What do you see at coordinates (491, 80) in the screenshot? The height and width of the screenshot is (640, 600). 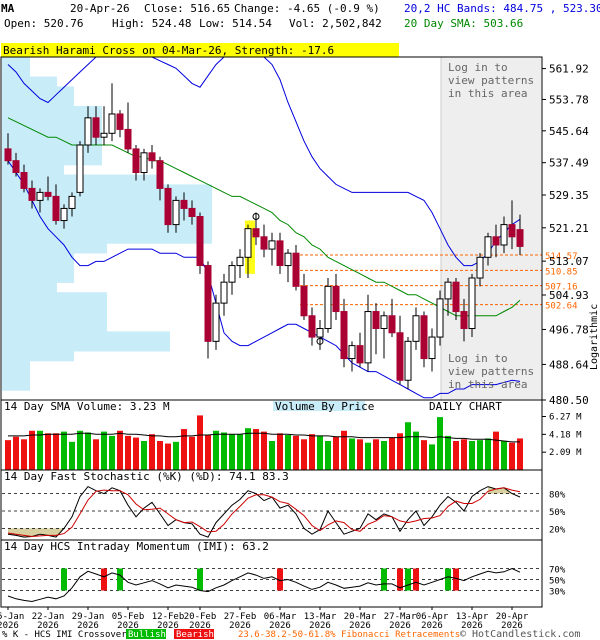 I see `login-note-top: Log in to view patterns in this area` at bounding box center [491, 80].